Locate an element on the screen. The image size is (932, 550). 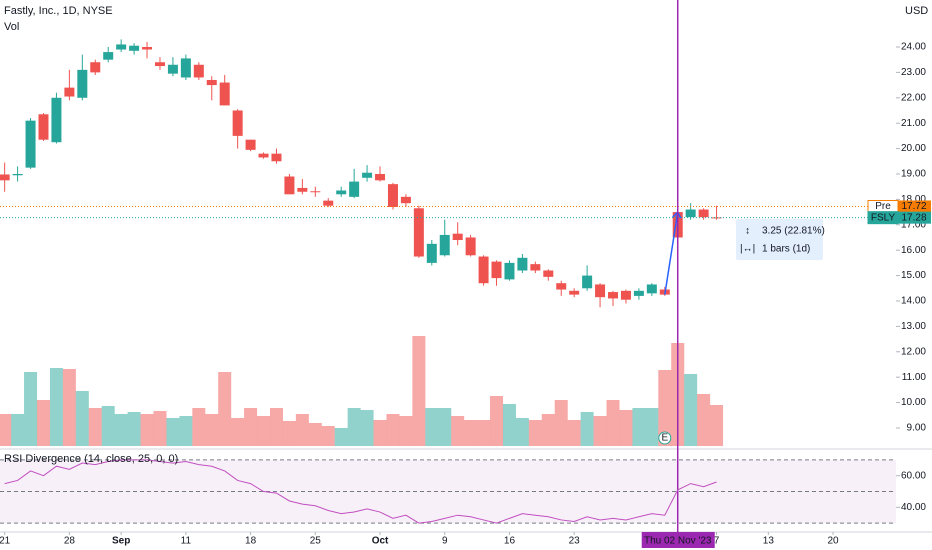
measure-bars: 1 bars (1d) is located at coordinates (786, 249).